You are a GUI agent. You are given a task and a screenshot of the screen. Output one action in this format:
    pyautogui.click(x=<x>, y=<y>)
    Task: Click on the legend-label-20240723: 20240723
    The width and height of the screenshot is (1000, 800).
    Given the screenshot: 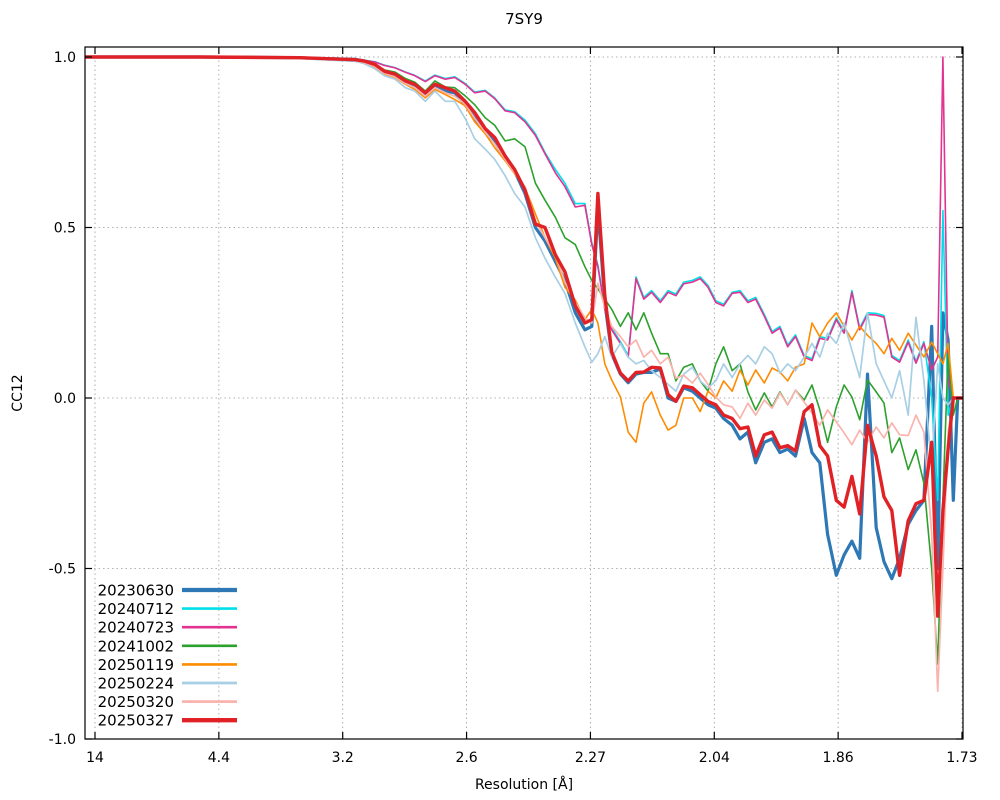 What is the action you would take?
    pyautogui.click(x=136, y=628)
    